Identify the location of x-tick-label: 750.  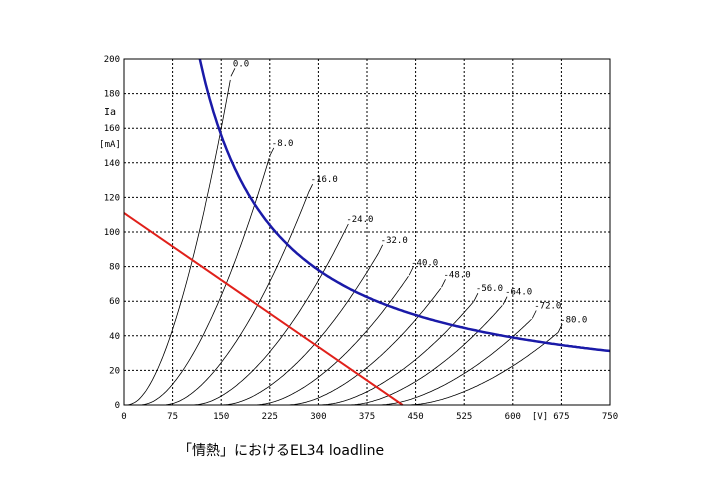
(610, 417).